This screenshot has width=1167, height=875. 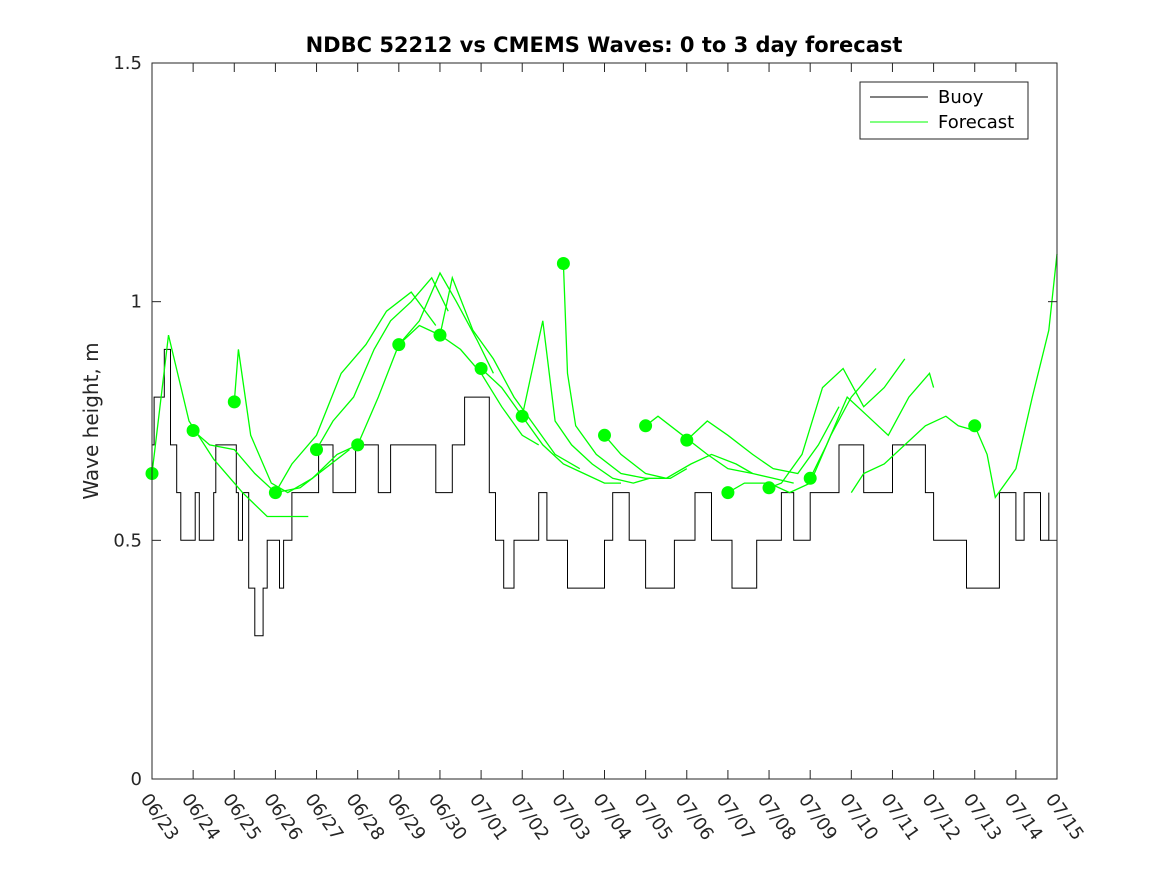 I want to click on legend-forecast-label: Forecast, so click(x=976, y=122).